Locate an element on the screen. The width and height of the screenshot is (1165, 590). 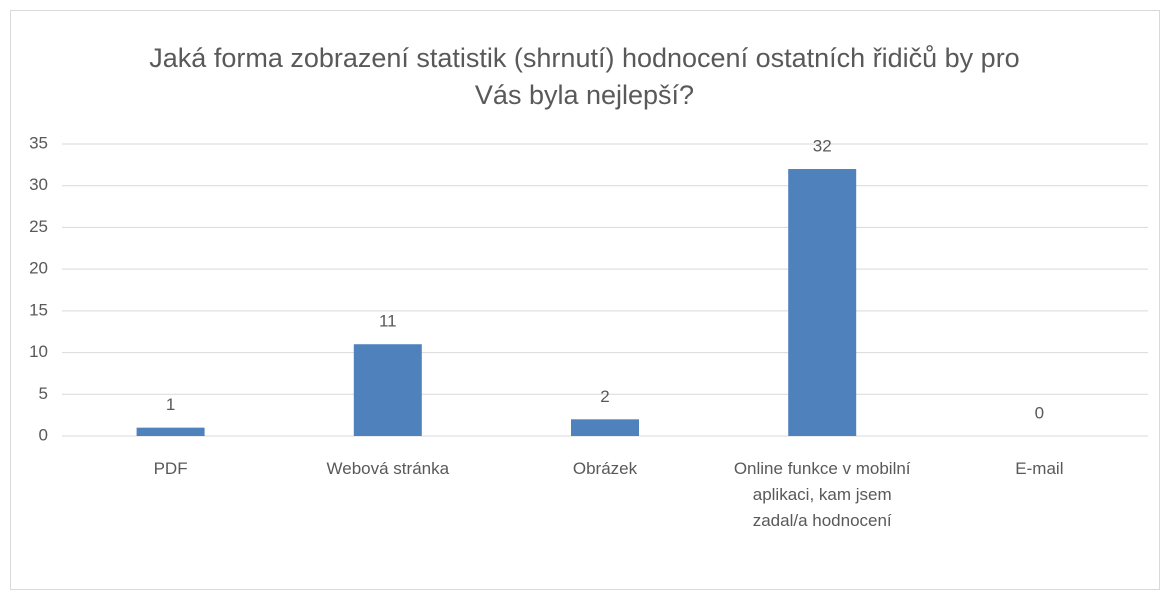
y-tick-label: 15 is located at coordinates (38, 309).